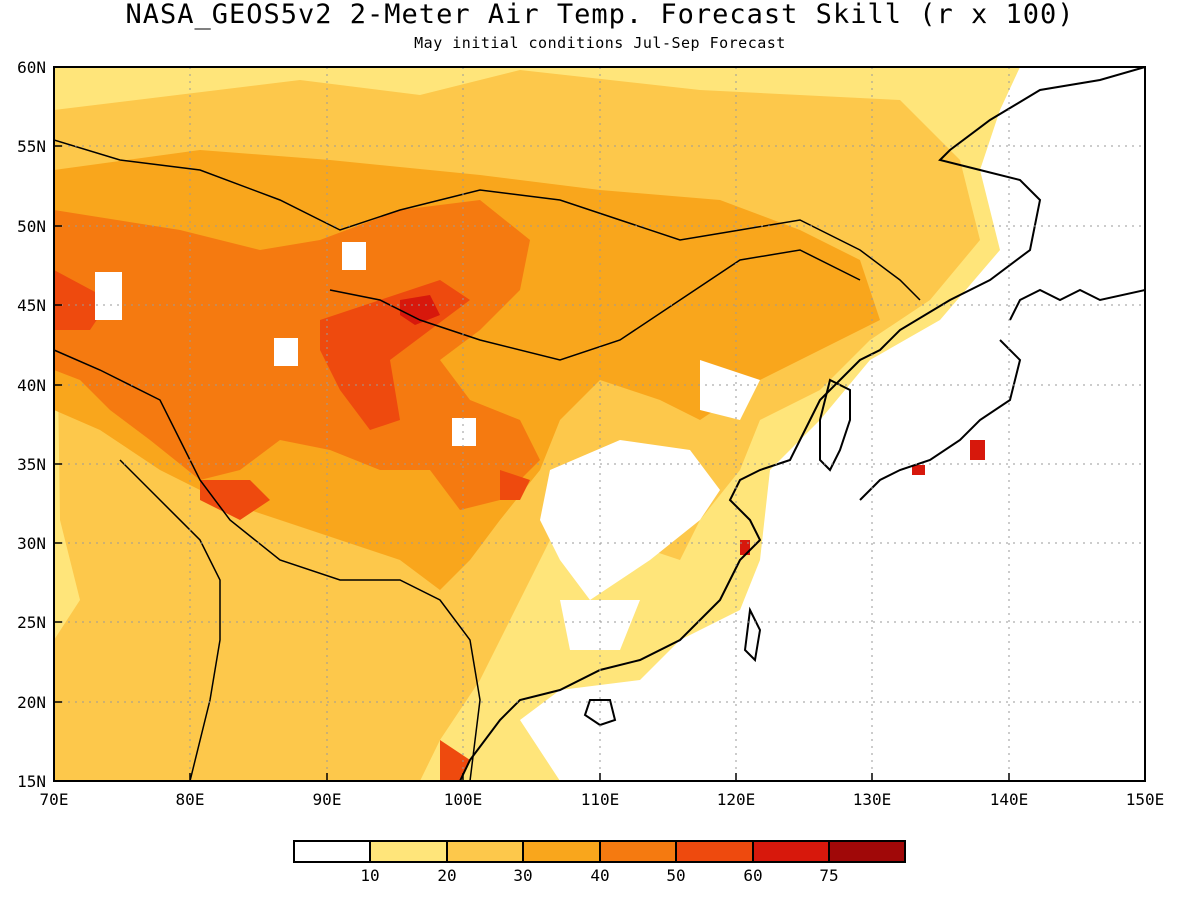 The height and width of the screenshot is (900, 1200). I want to click on lat-label-35n: 35N, so click(31, 464).